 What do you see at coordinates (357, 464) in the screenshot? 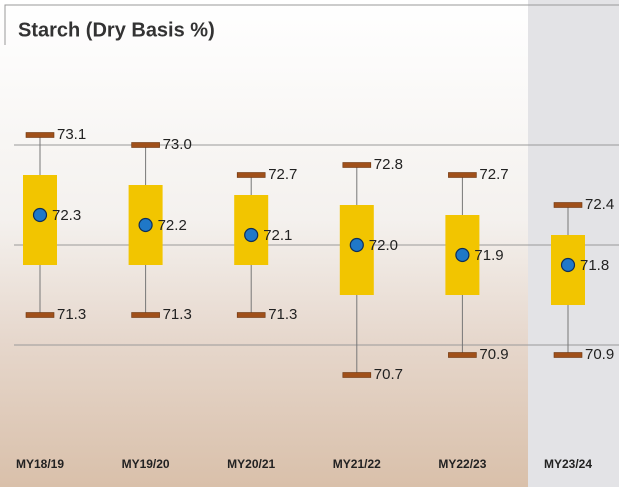
I see `x-tick-label: MY21/22` at bounding box center [357, 464].